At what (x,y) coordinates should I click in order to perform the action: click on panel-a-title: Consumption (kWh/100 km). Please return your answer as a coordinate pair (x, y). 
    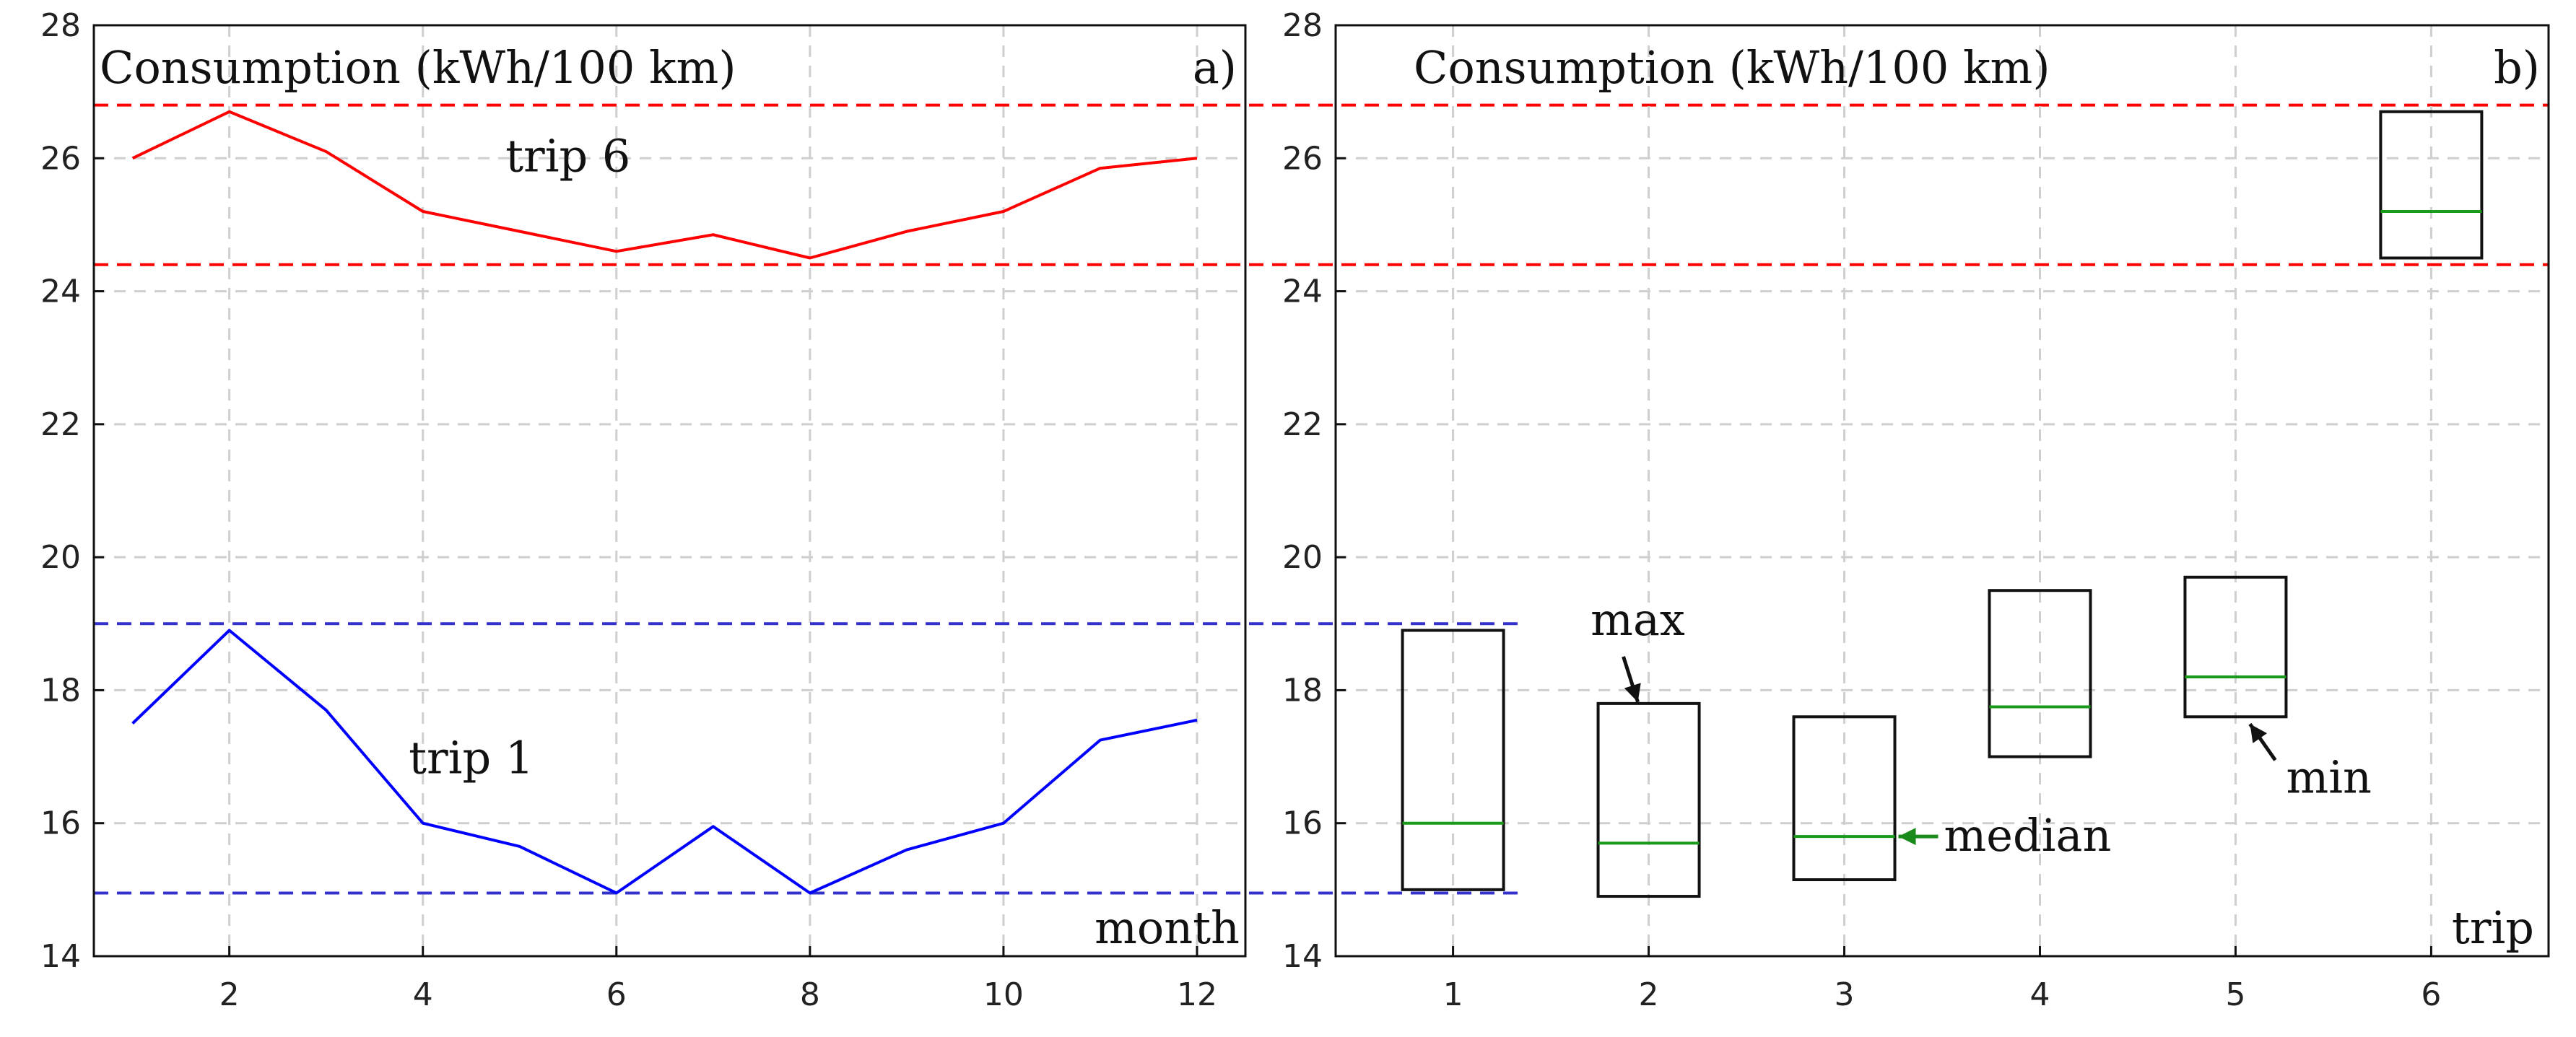
    Looking at the image, I should click on (418, 67).